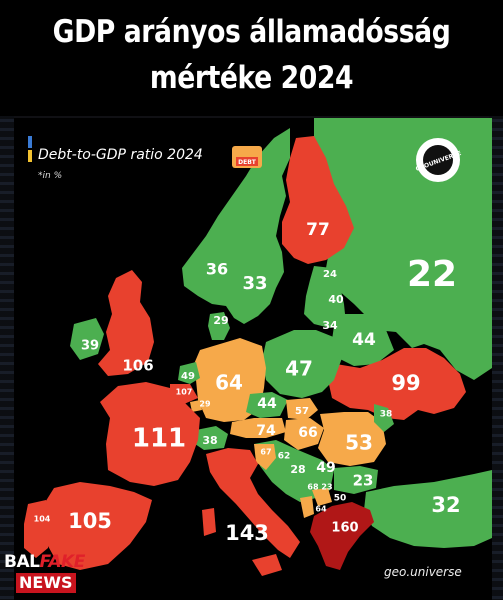  I want to click on region-denmark, so click(219, 326).